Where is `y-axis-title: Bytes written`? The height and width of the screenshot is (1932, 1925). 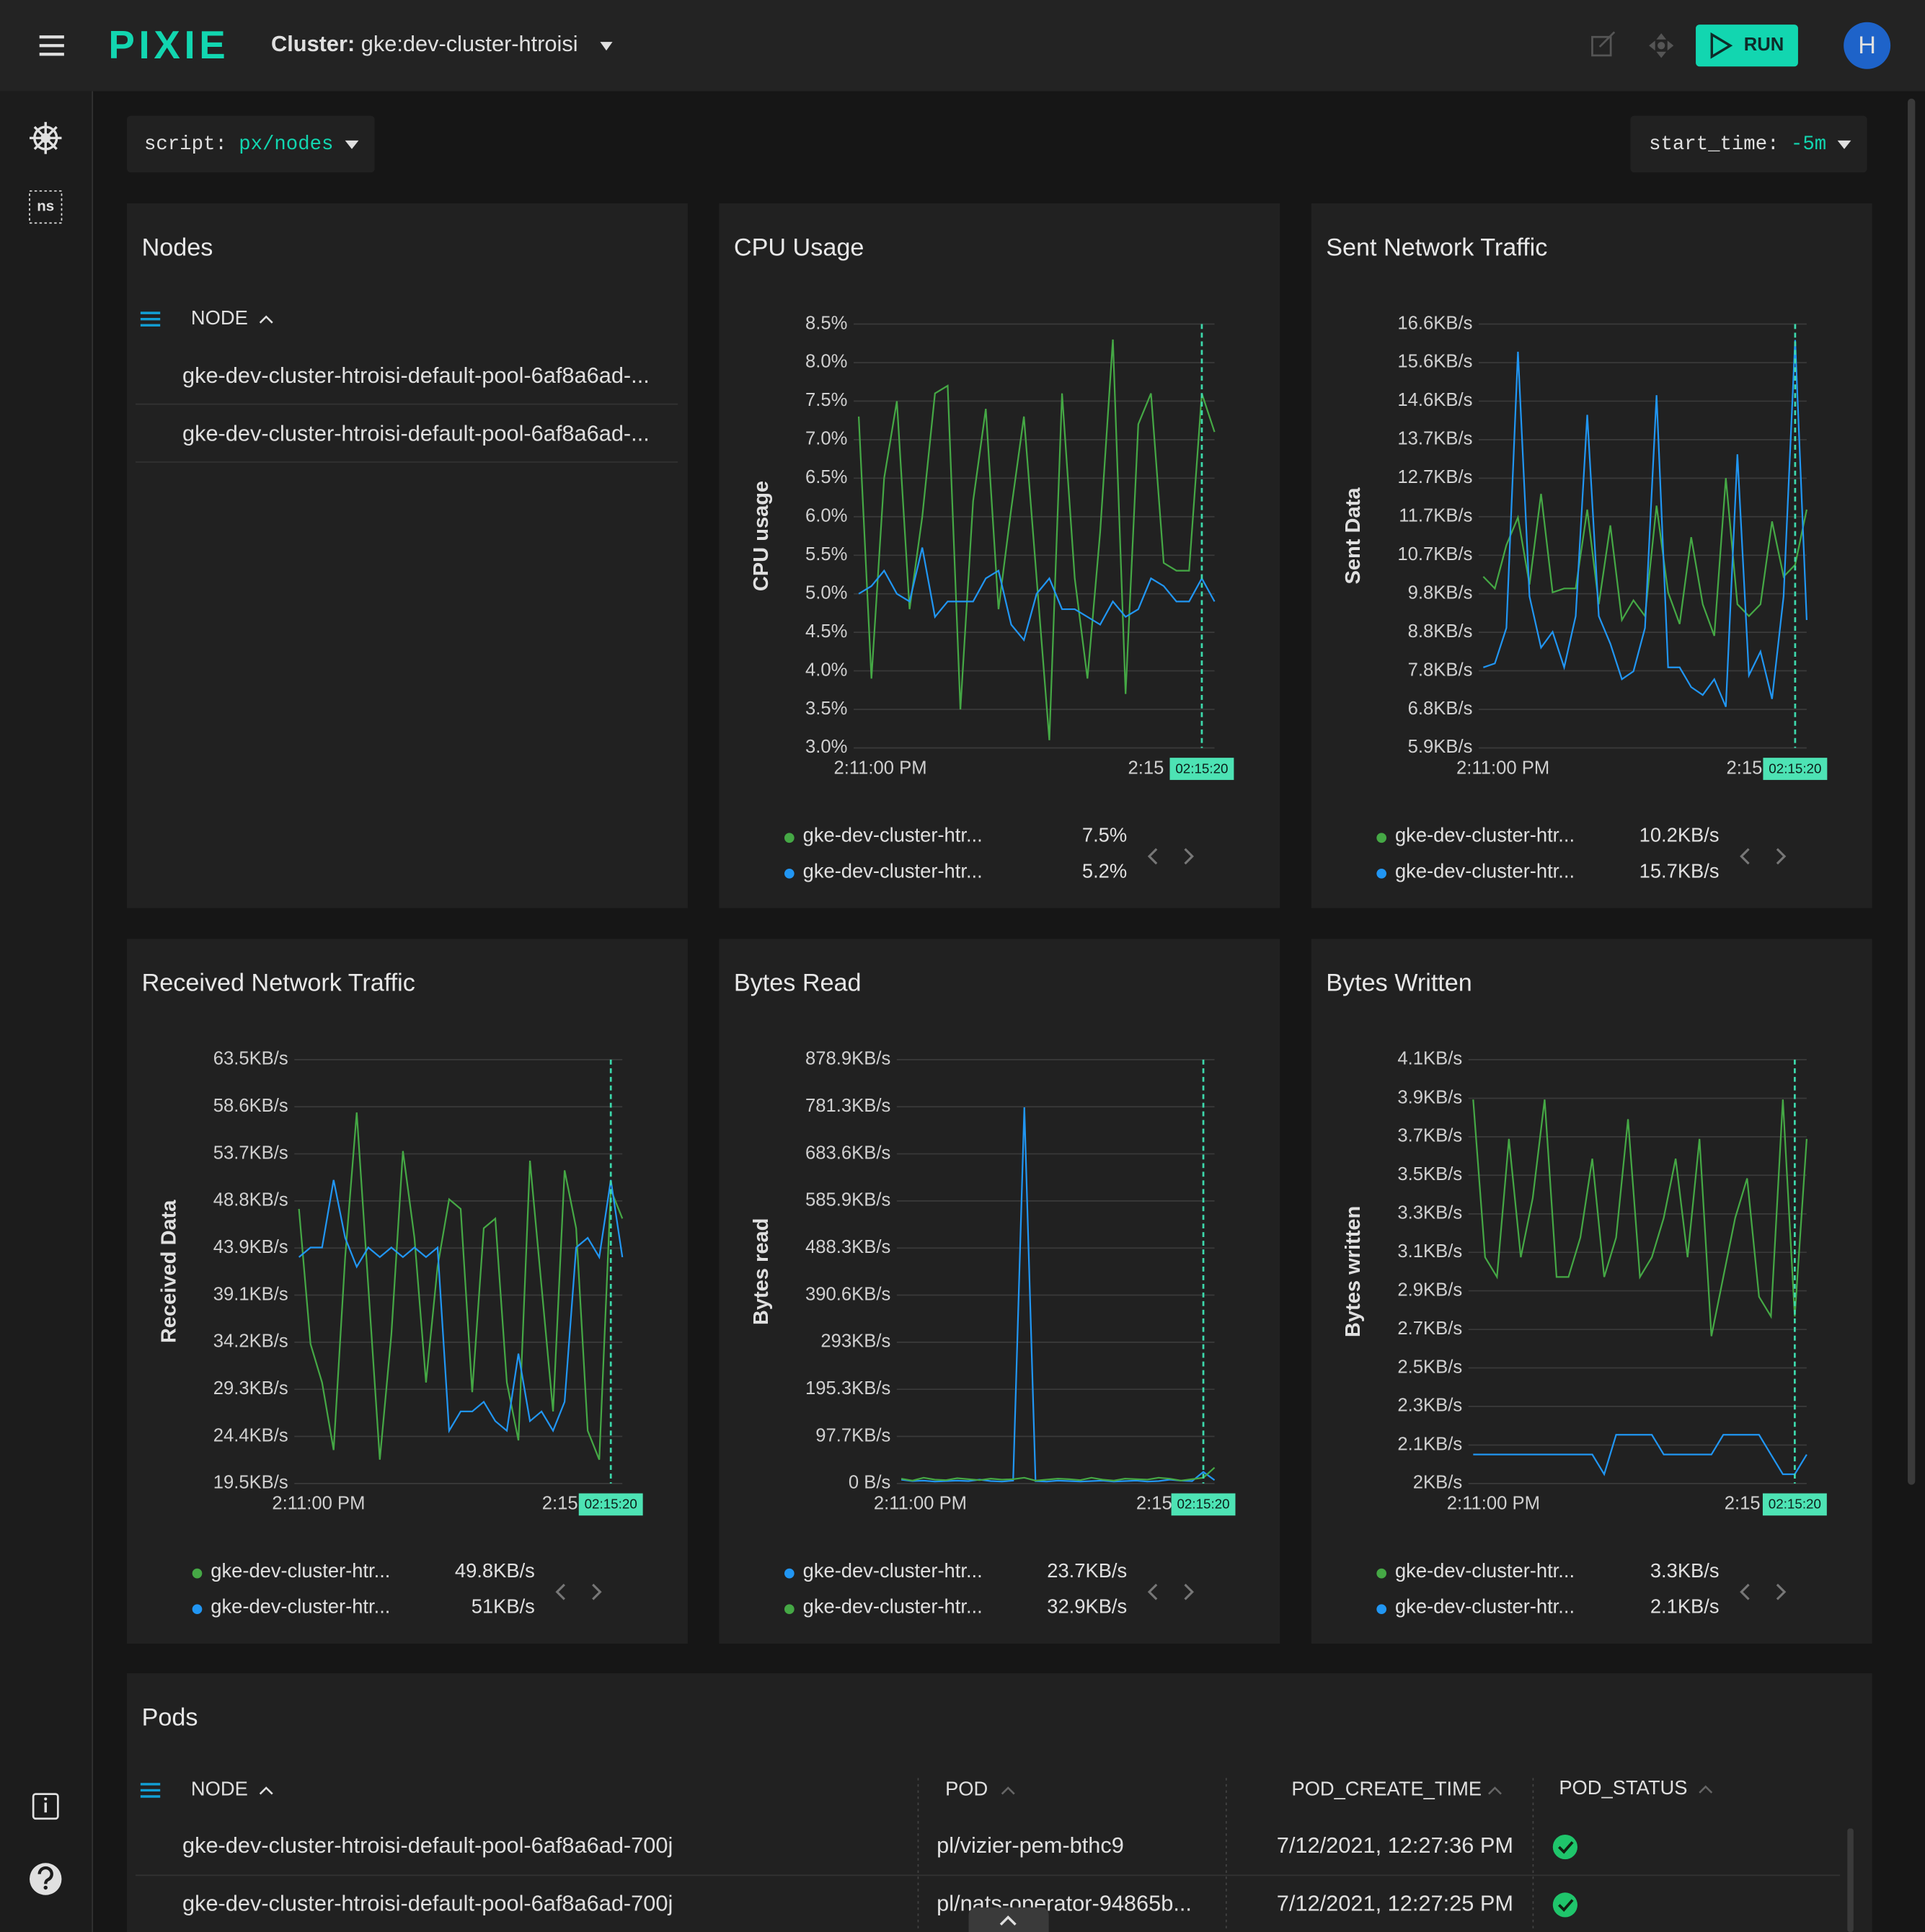
y-axis-title: Bytes written is located at coordinates (1353, 1271).